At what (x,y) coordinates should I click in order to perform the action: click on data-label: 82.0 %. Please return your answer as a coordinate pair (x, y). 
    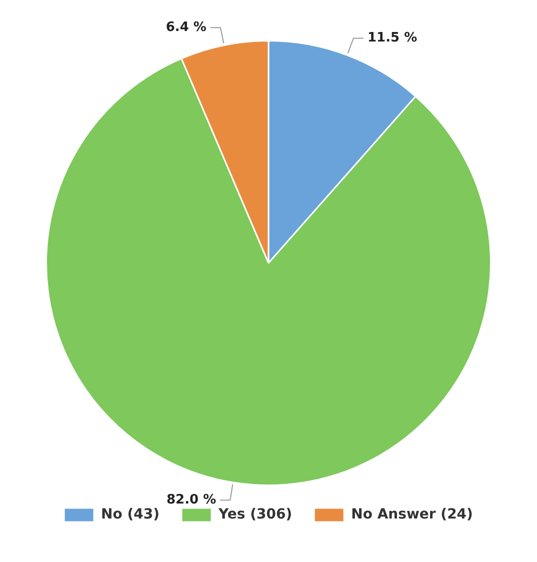
    Looking at the image, I should click on (191, 500).